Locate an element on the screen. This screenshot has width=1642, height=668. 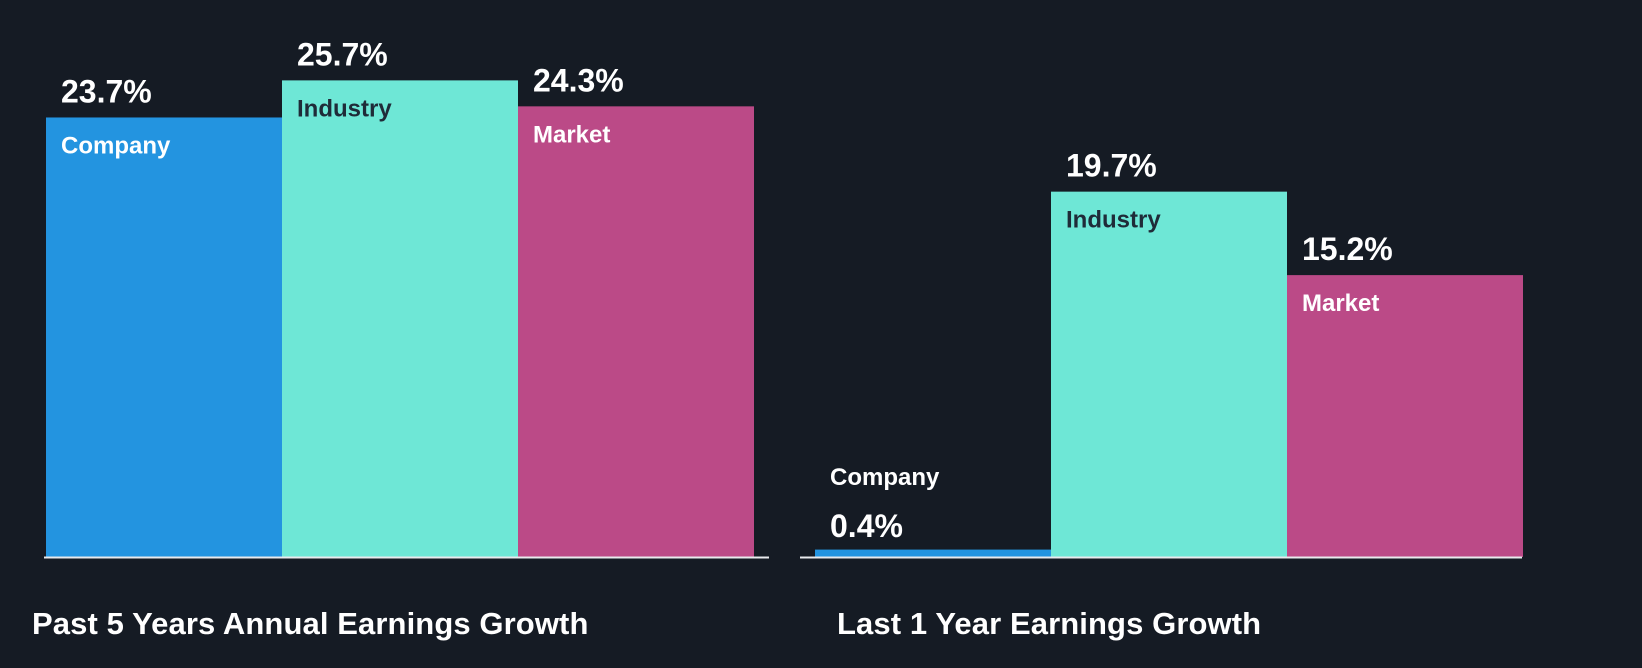
value-label-market: 15.2% is located at coordinates (1347, 249).